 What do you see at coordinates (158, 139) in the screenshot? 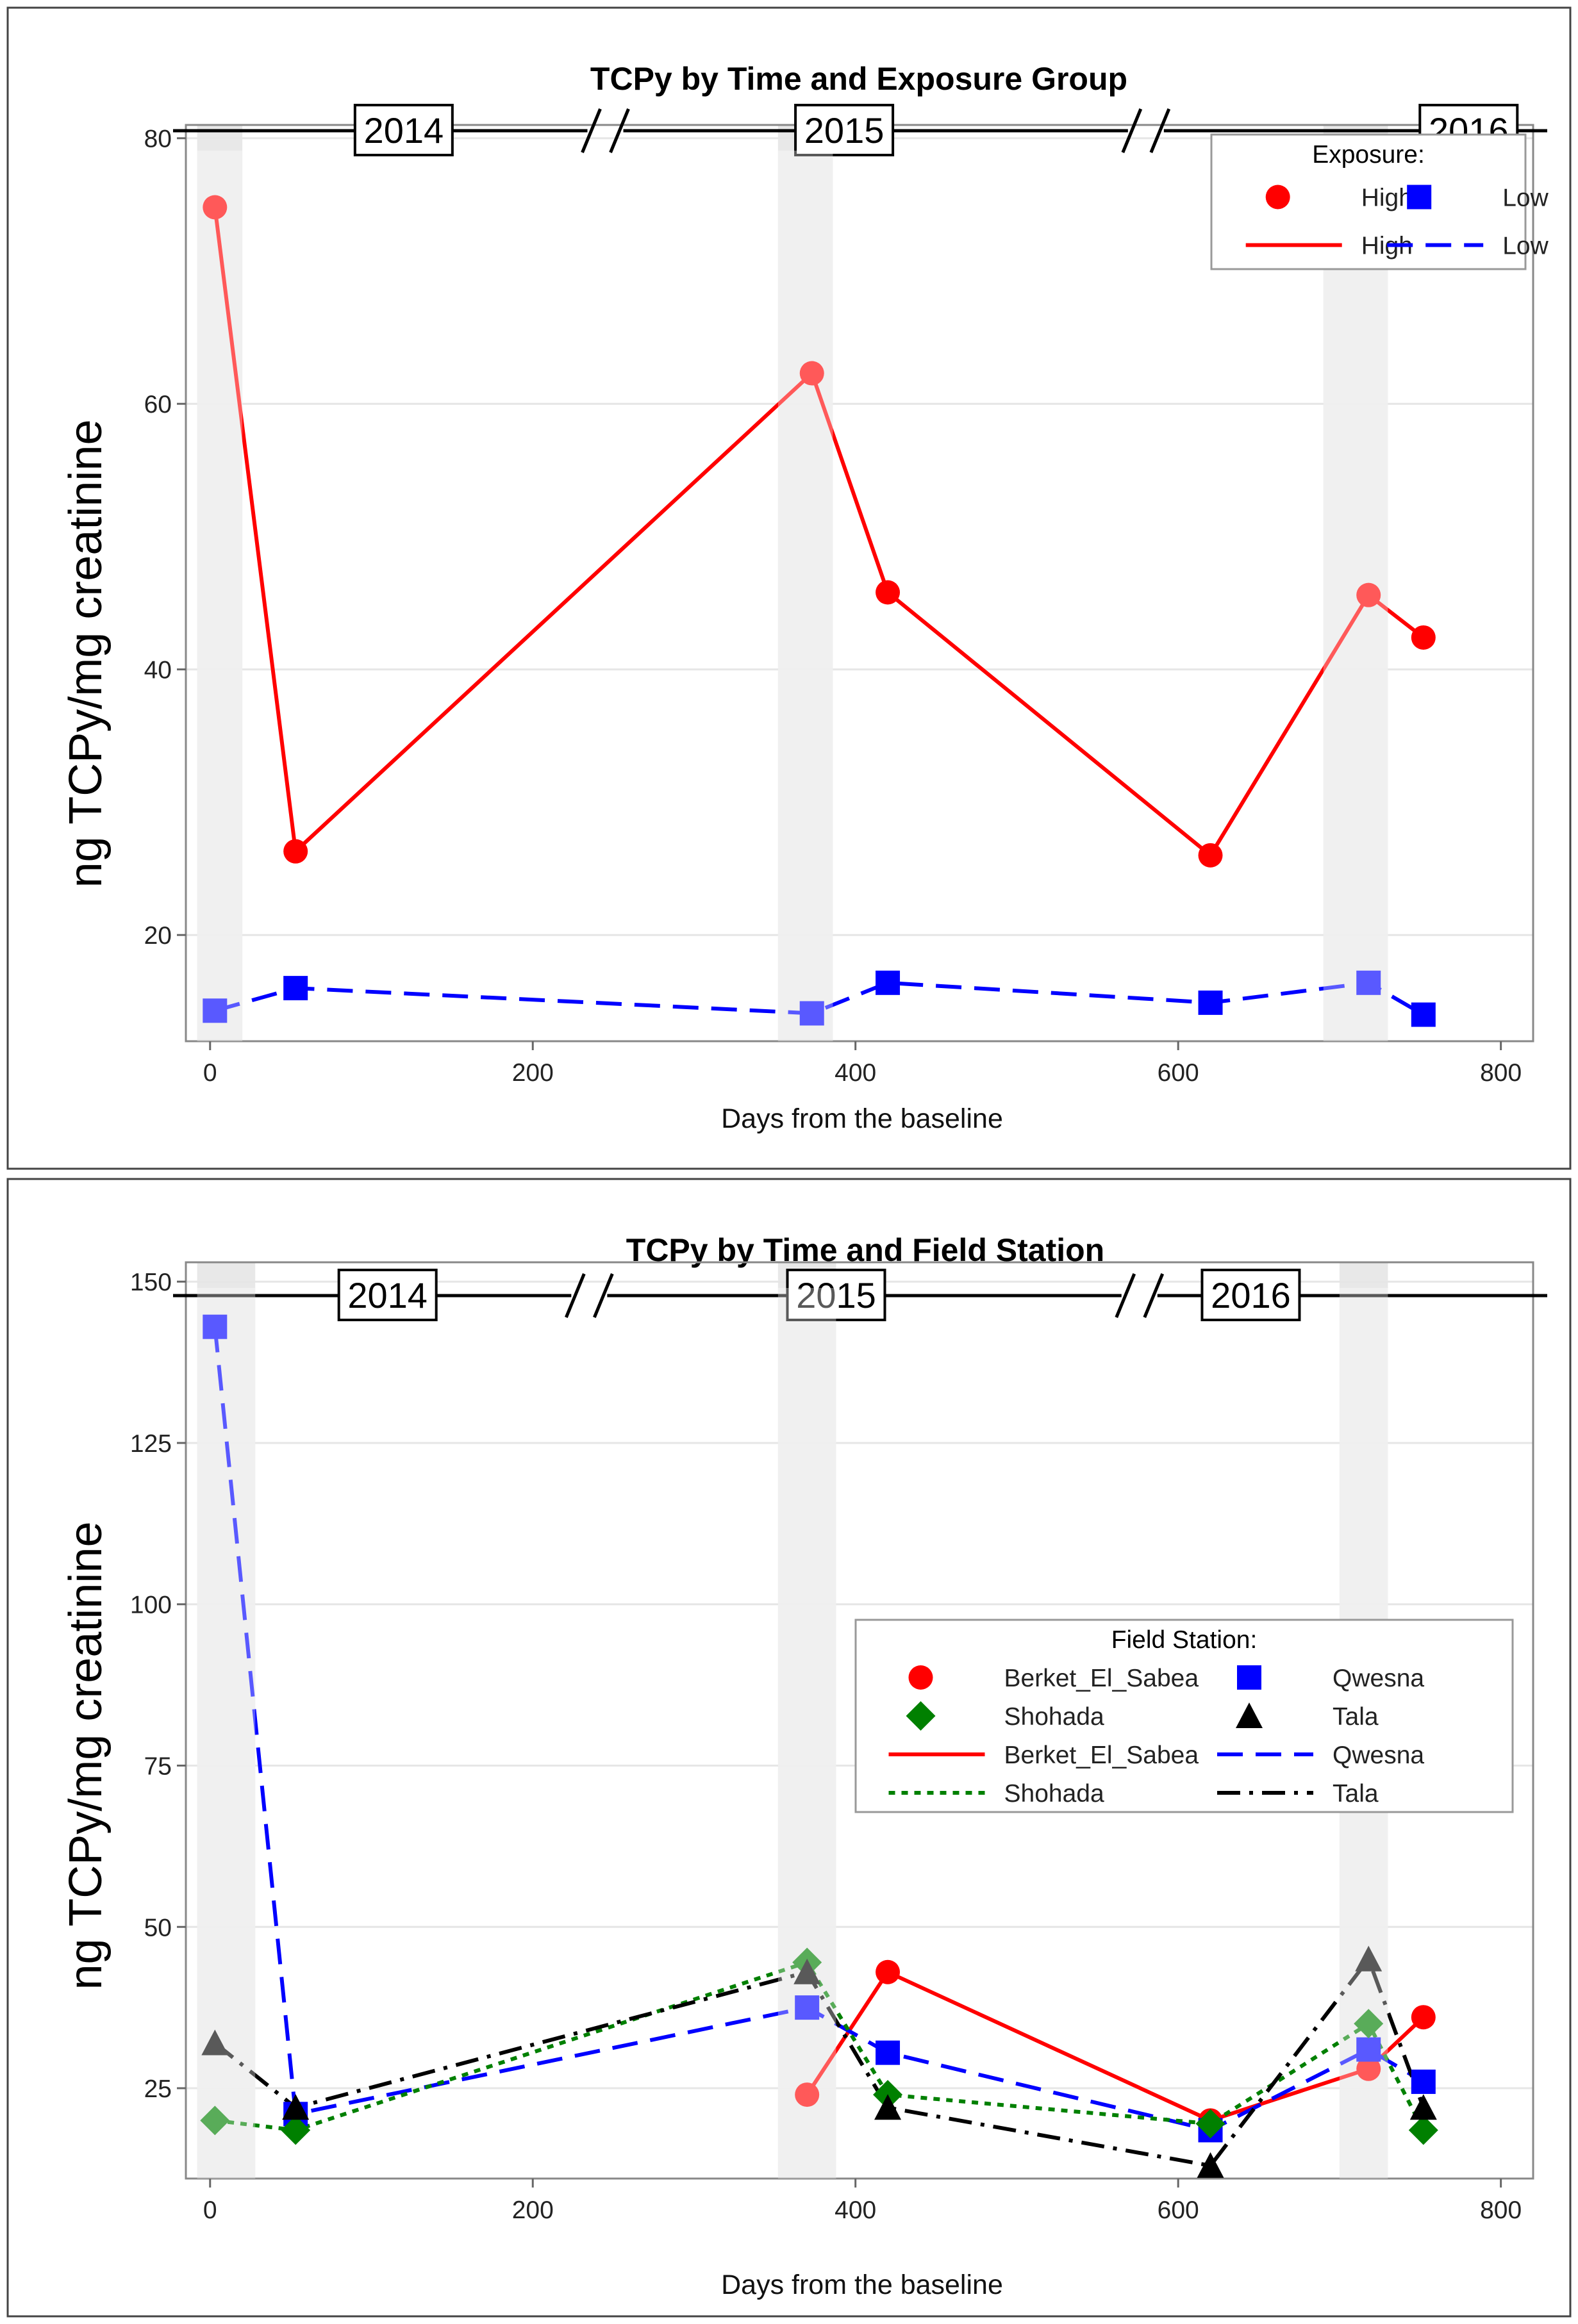
I see `y-tick-label: 80` at bounding box center [158, 139].